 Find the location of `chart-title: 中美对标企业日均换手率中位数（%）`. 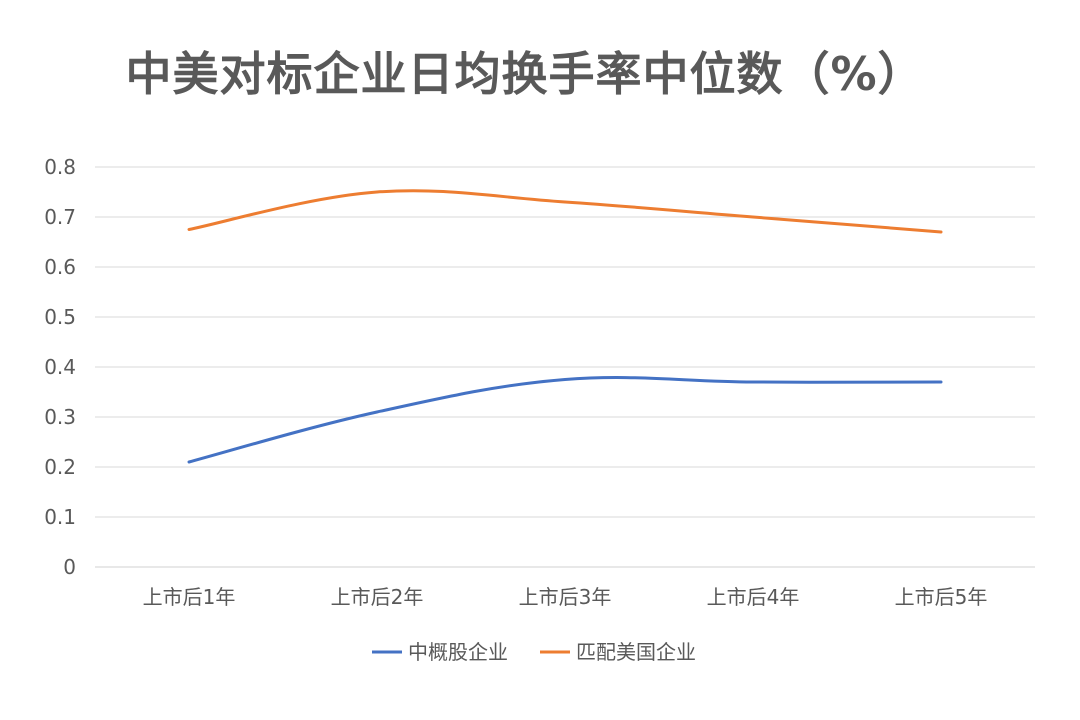

chart-title: 中美对标企业日均换手率中位数（%） is located at coordinates (525, 74).